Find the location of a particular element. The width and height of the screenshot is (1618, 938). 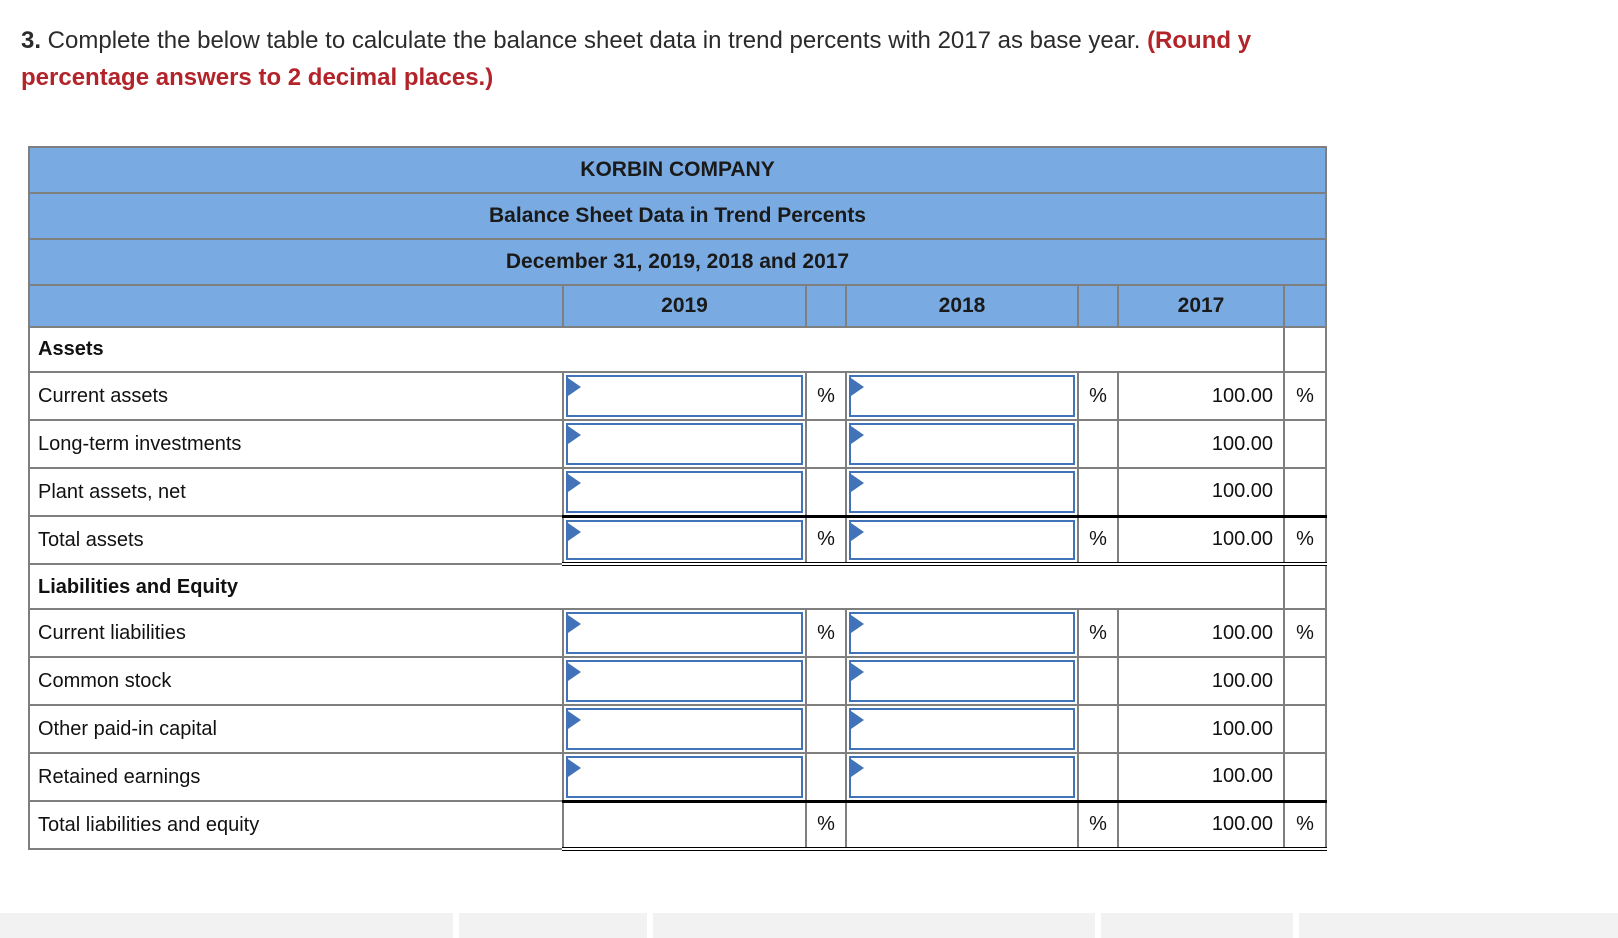

table-row-common-stock: Common stock 100.00 is located at coordinates (678, 681).